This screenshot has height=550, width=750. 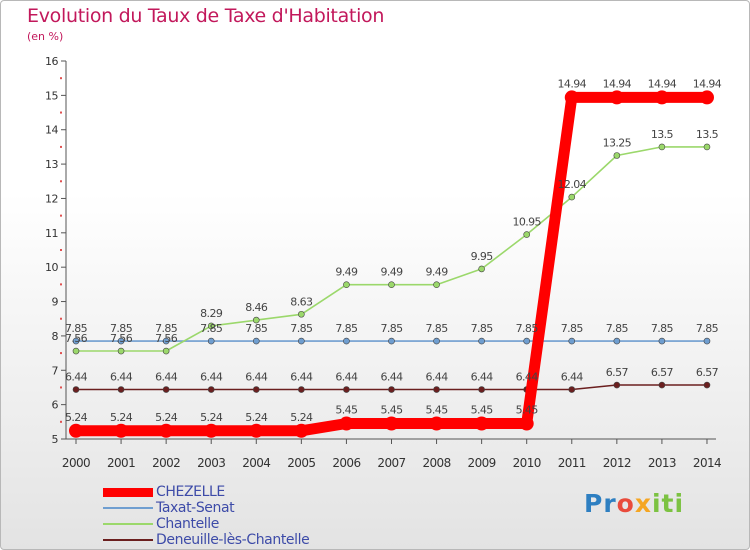 I want to click on x-tick-label: 2011, so click(x=572, y=463).